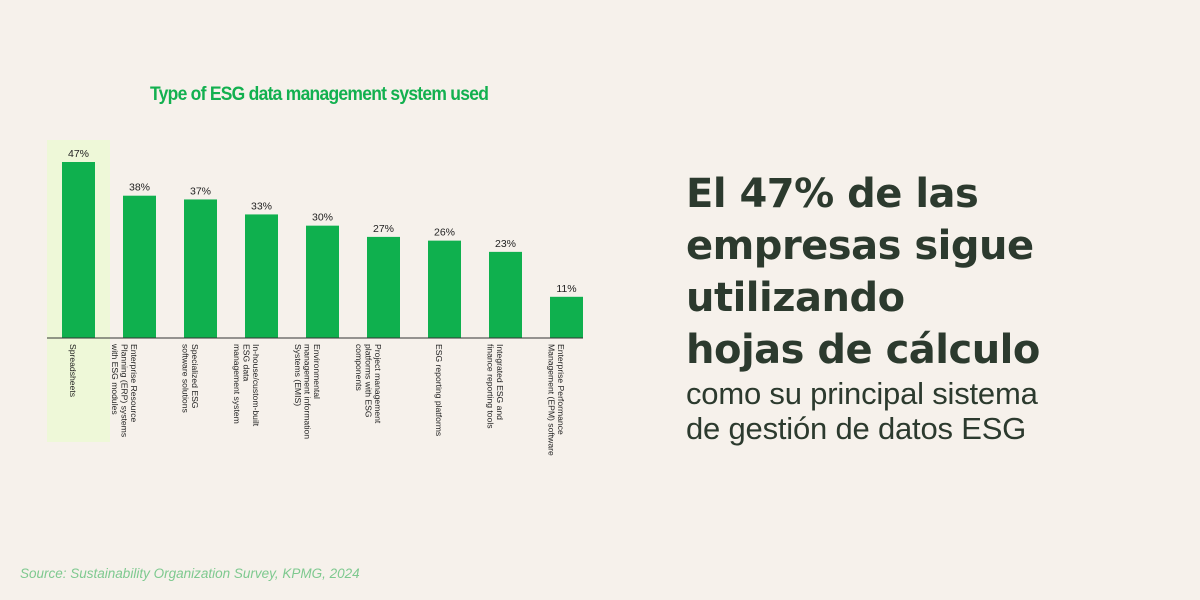  I want to click on category-label-line: ESG reporting platforms, so click(439, 390).